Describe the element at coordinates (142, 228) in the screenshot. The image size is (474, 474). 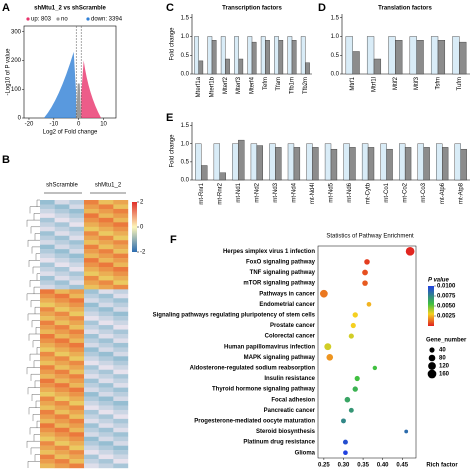
I see `colorbar-tick-label: 0` at that location.